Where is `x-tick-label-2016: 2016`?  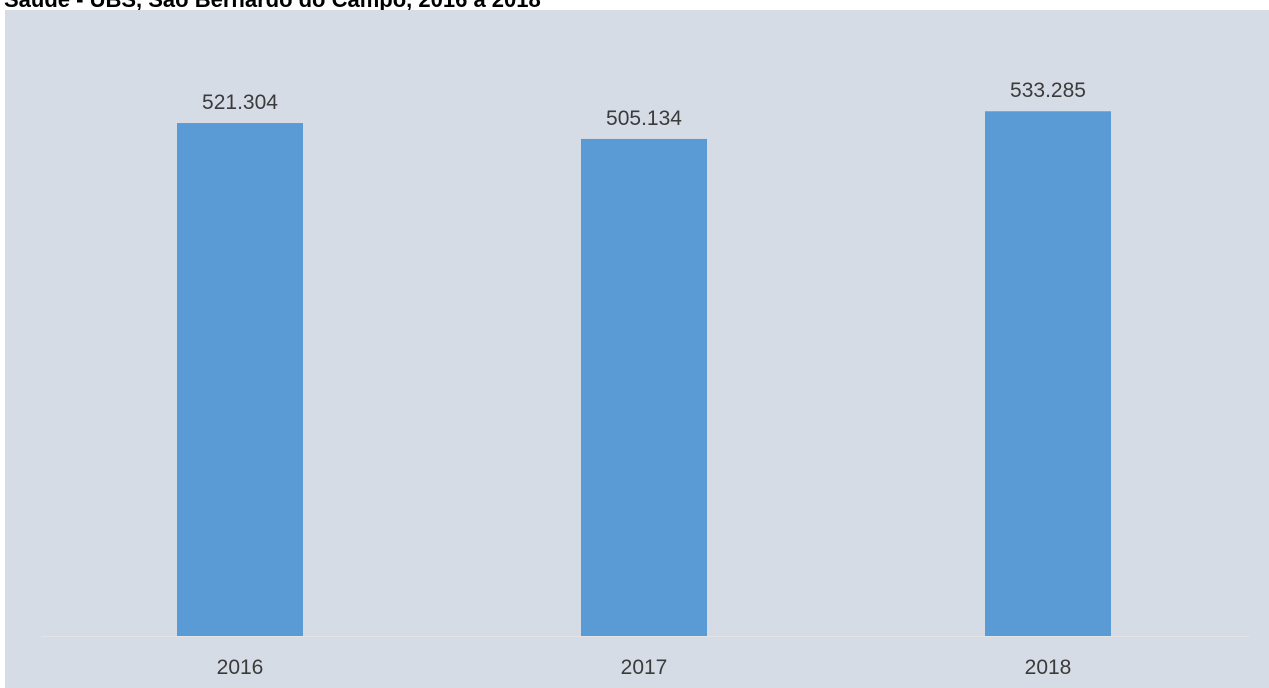
x-tick-label-2016: 2016 is located at coordinates (240, 667).